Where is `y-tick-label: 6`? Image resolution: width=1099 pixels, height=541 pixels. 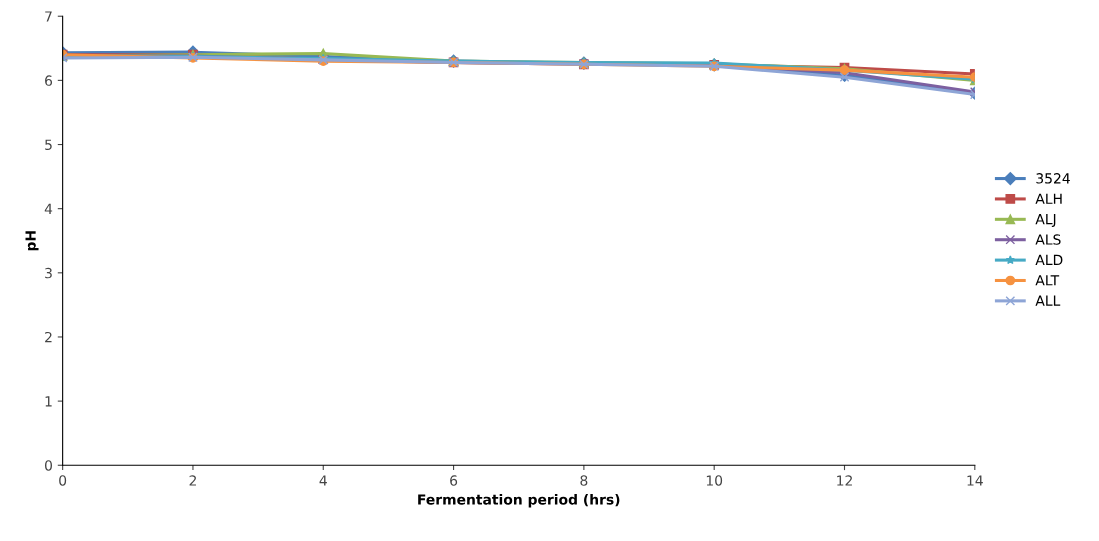
y-tick-label: 6 is located at coordinates (49, 80).